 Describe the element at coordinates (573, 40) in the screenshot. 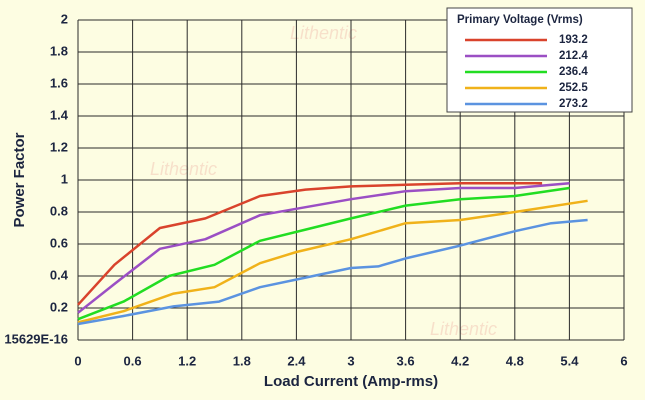

I see `legend-label: 193.2` at that location.